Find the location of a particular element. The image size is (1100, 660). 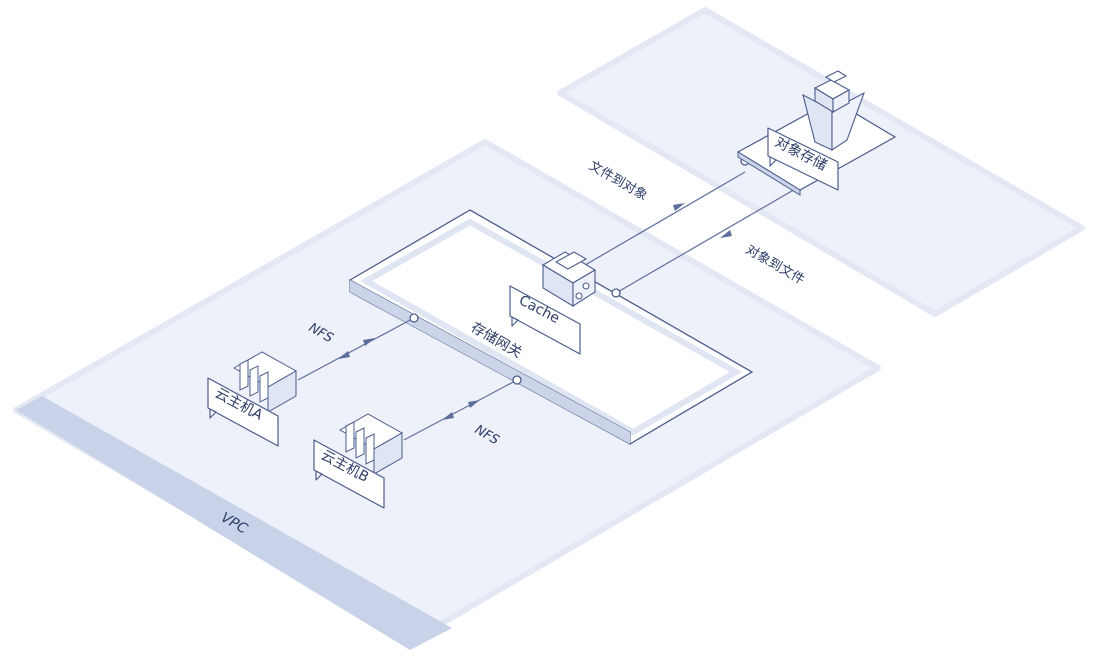

host-a-node: 云主机A is located at coordinates (252, 399).